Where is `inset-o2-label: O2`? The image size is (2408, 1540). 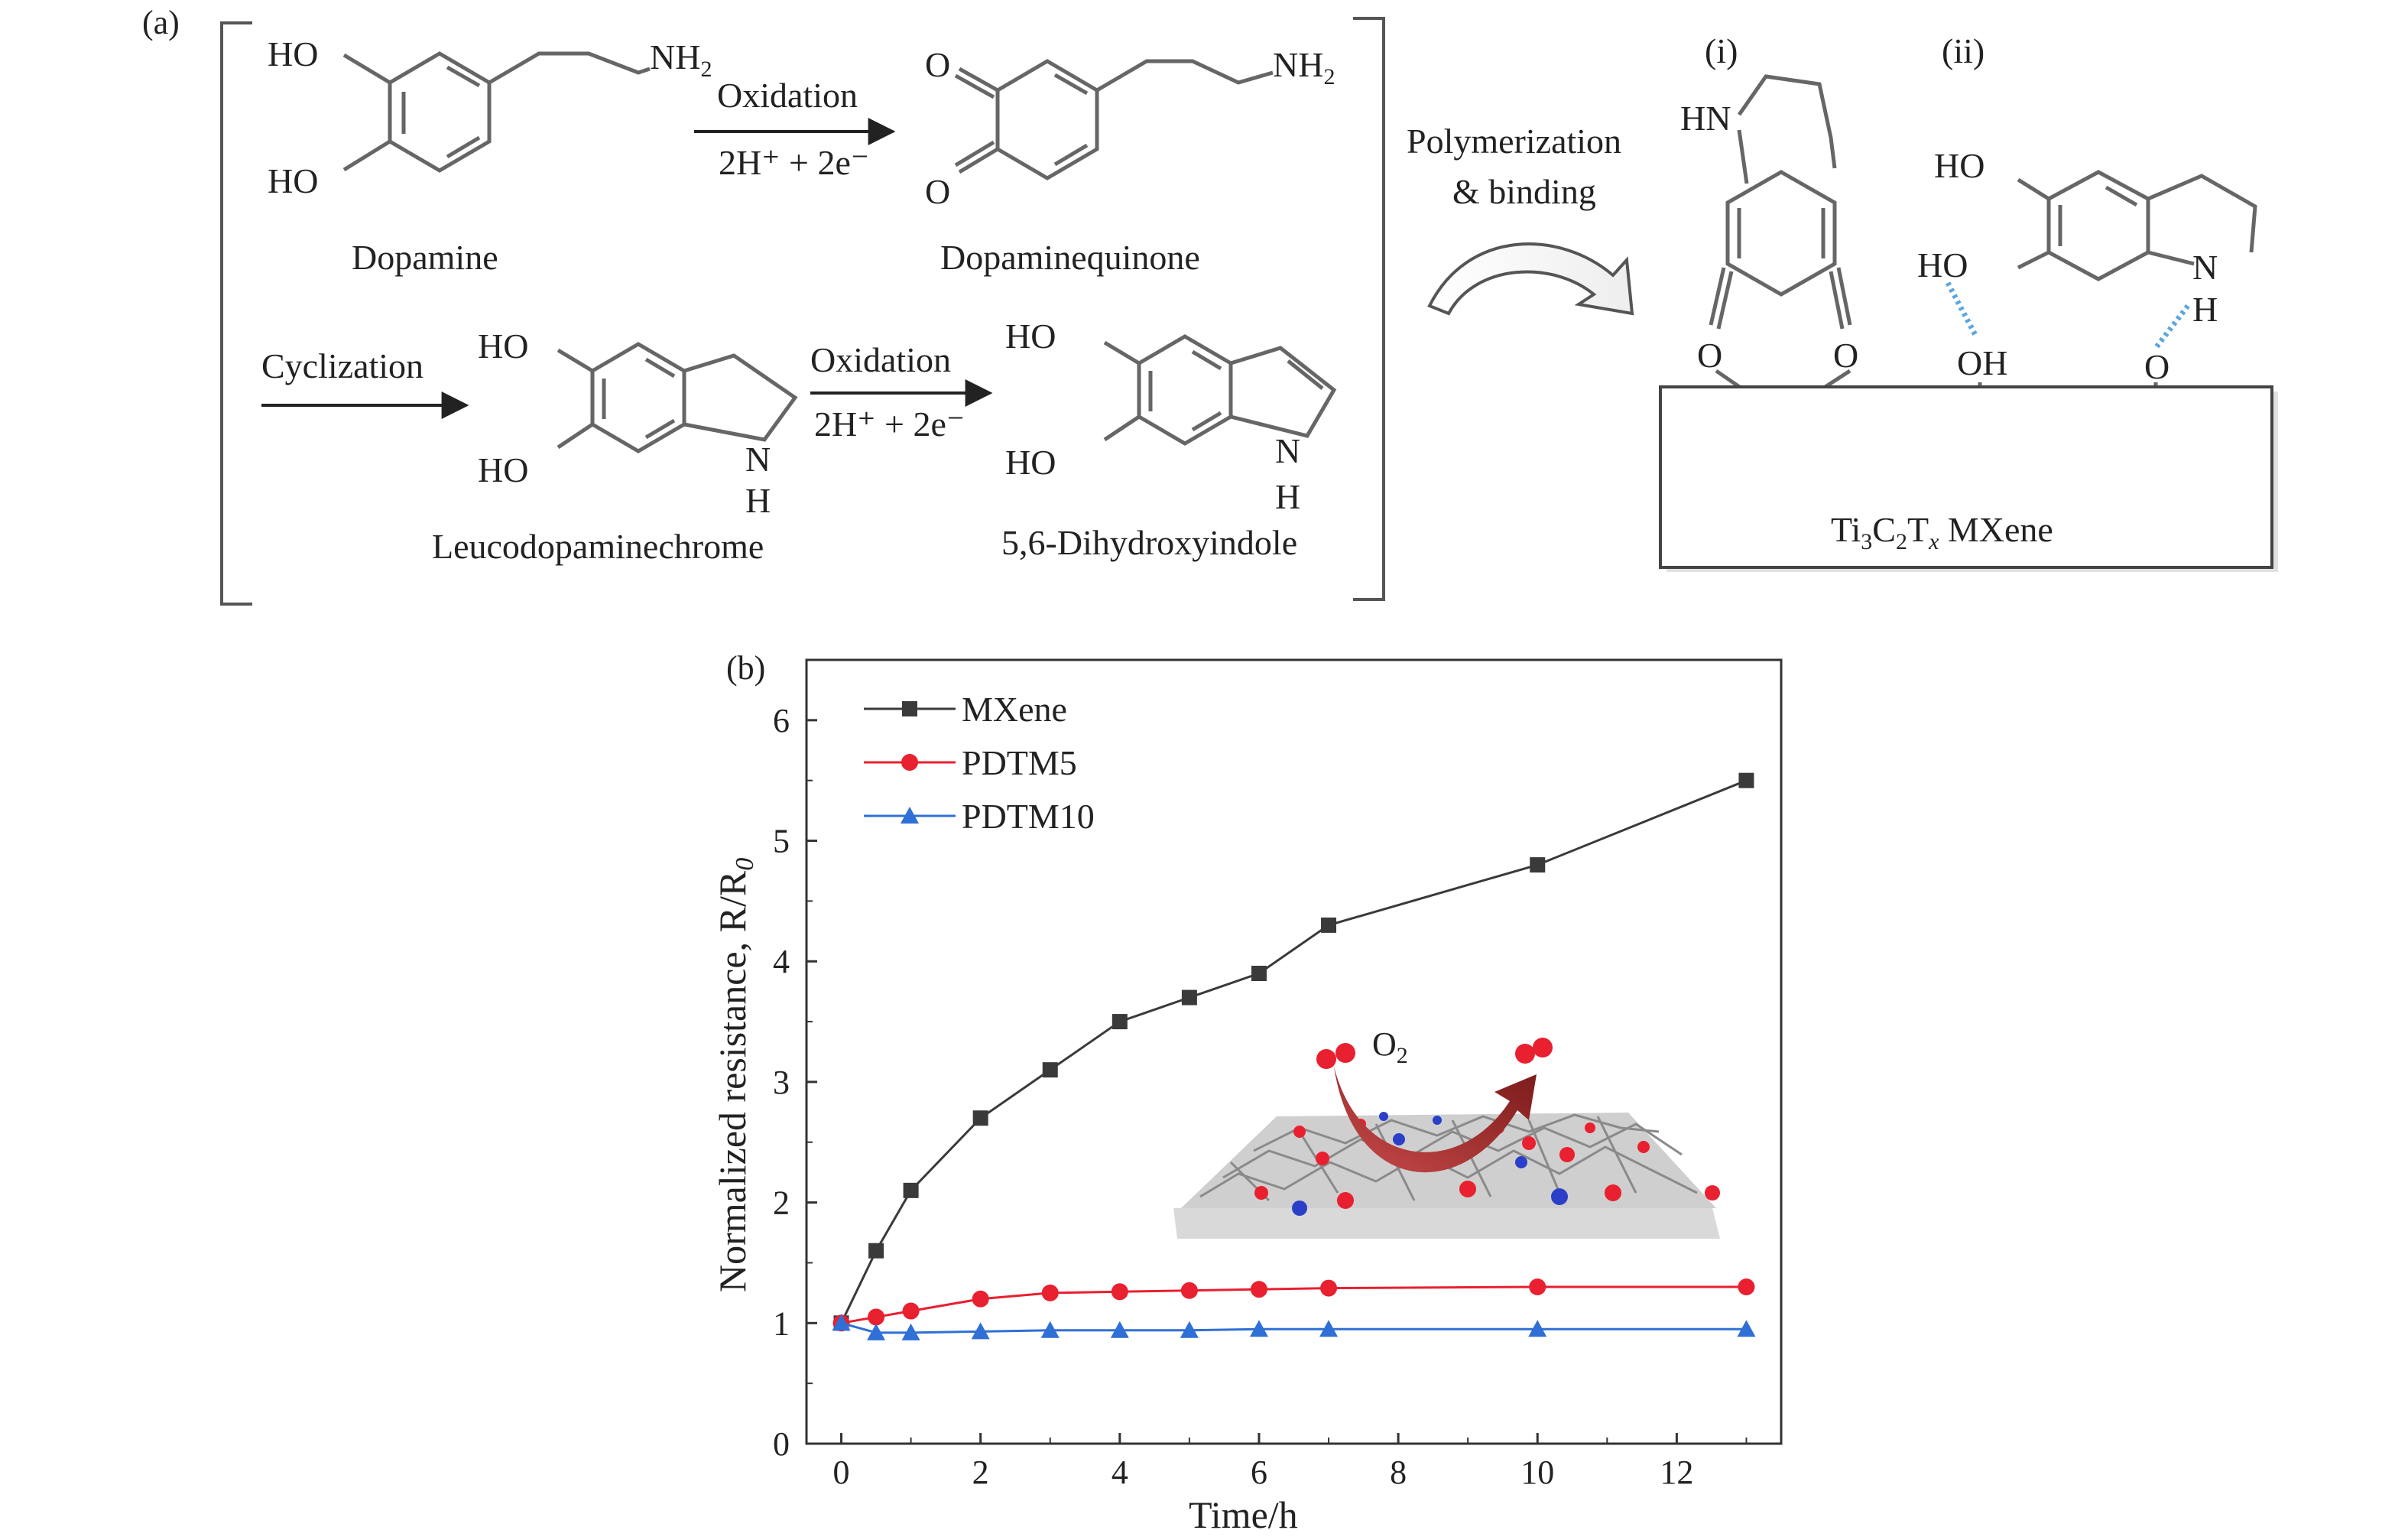 inset-o2-label: O2 is located at coordinates (1390, 1046).